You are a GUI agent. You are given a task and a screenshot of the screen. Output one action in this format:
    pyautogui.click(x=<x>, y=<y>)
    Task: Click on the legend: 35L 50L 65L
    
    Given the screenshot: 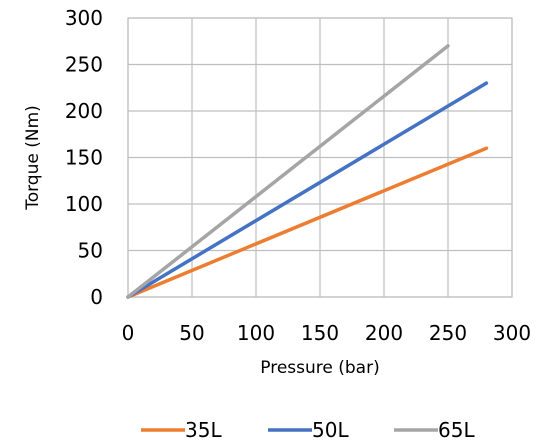 What is the action you would take?
    pyautogui.click(x=308, y=430)
    